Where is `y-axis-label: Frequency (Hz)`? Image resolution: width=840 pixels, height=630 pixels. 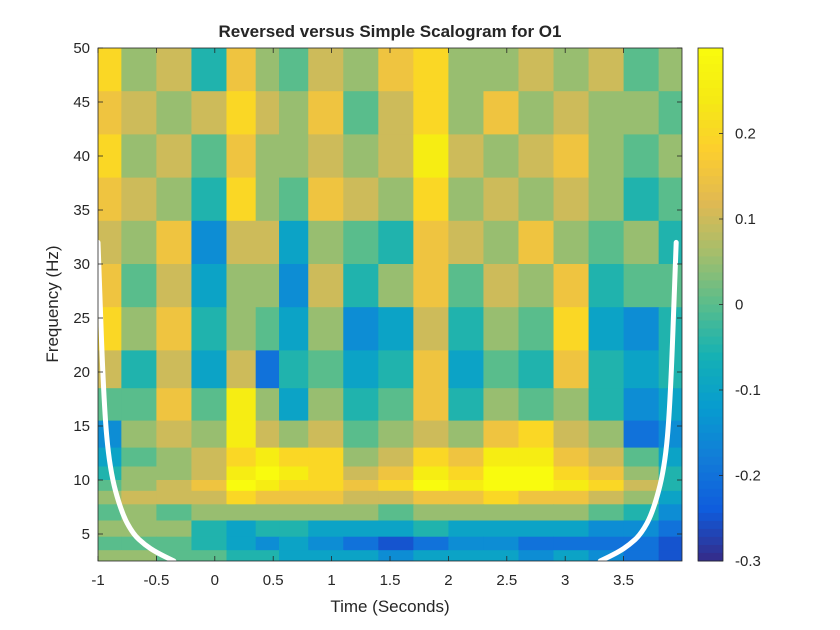 y-axis-label: Frequency (Hz) is located at coordinates (52, 303).